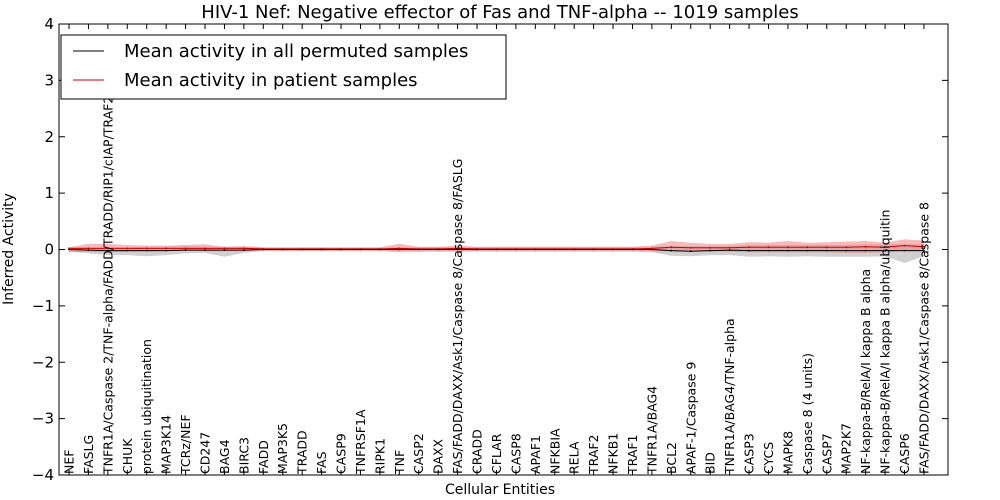  I want to click on x-category-label: NF-kappa-B/RelA/I kappa B alpha, so click(865, 371).